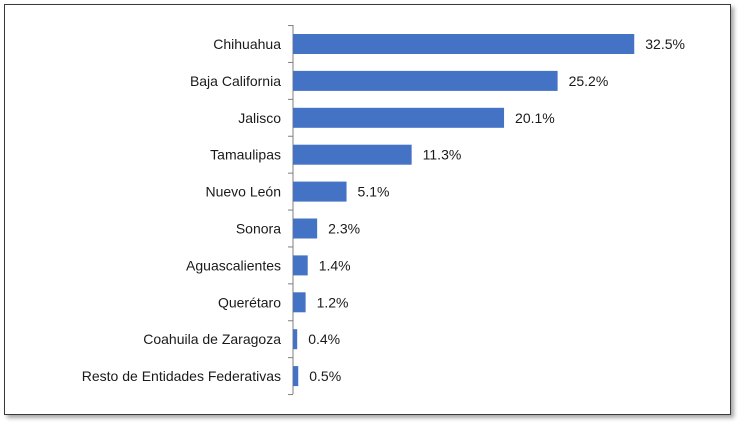  What do you see at coordinates (344, 229) in the screenshot?
I see `data-label: 2.3%` at bounding box center [344, 229].